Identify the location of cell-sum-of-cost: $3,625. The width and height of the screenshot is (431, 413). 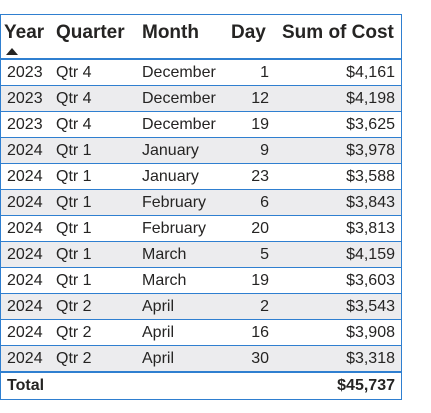
(370, 124).